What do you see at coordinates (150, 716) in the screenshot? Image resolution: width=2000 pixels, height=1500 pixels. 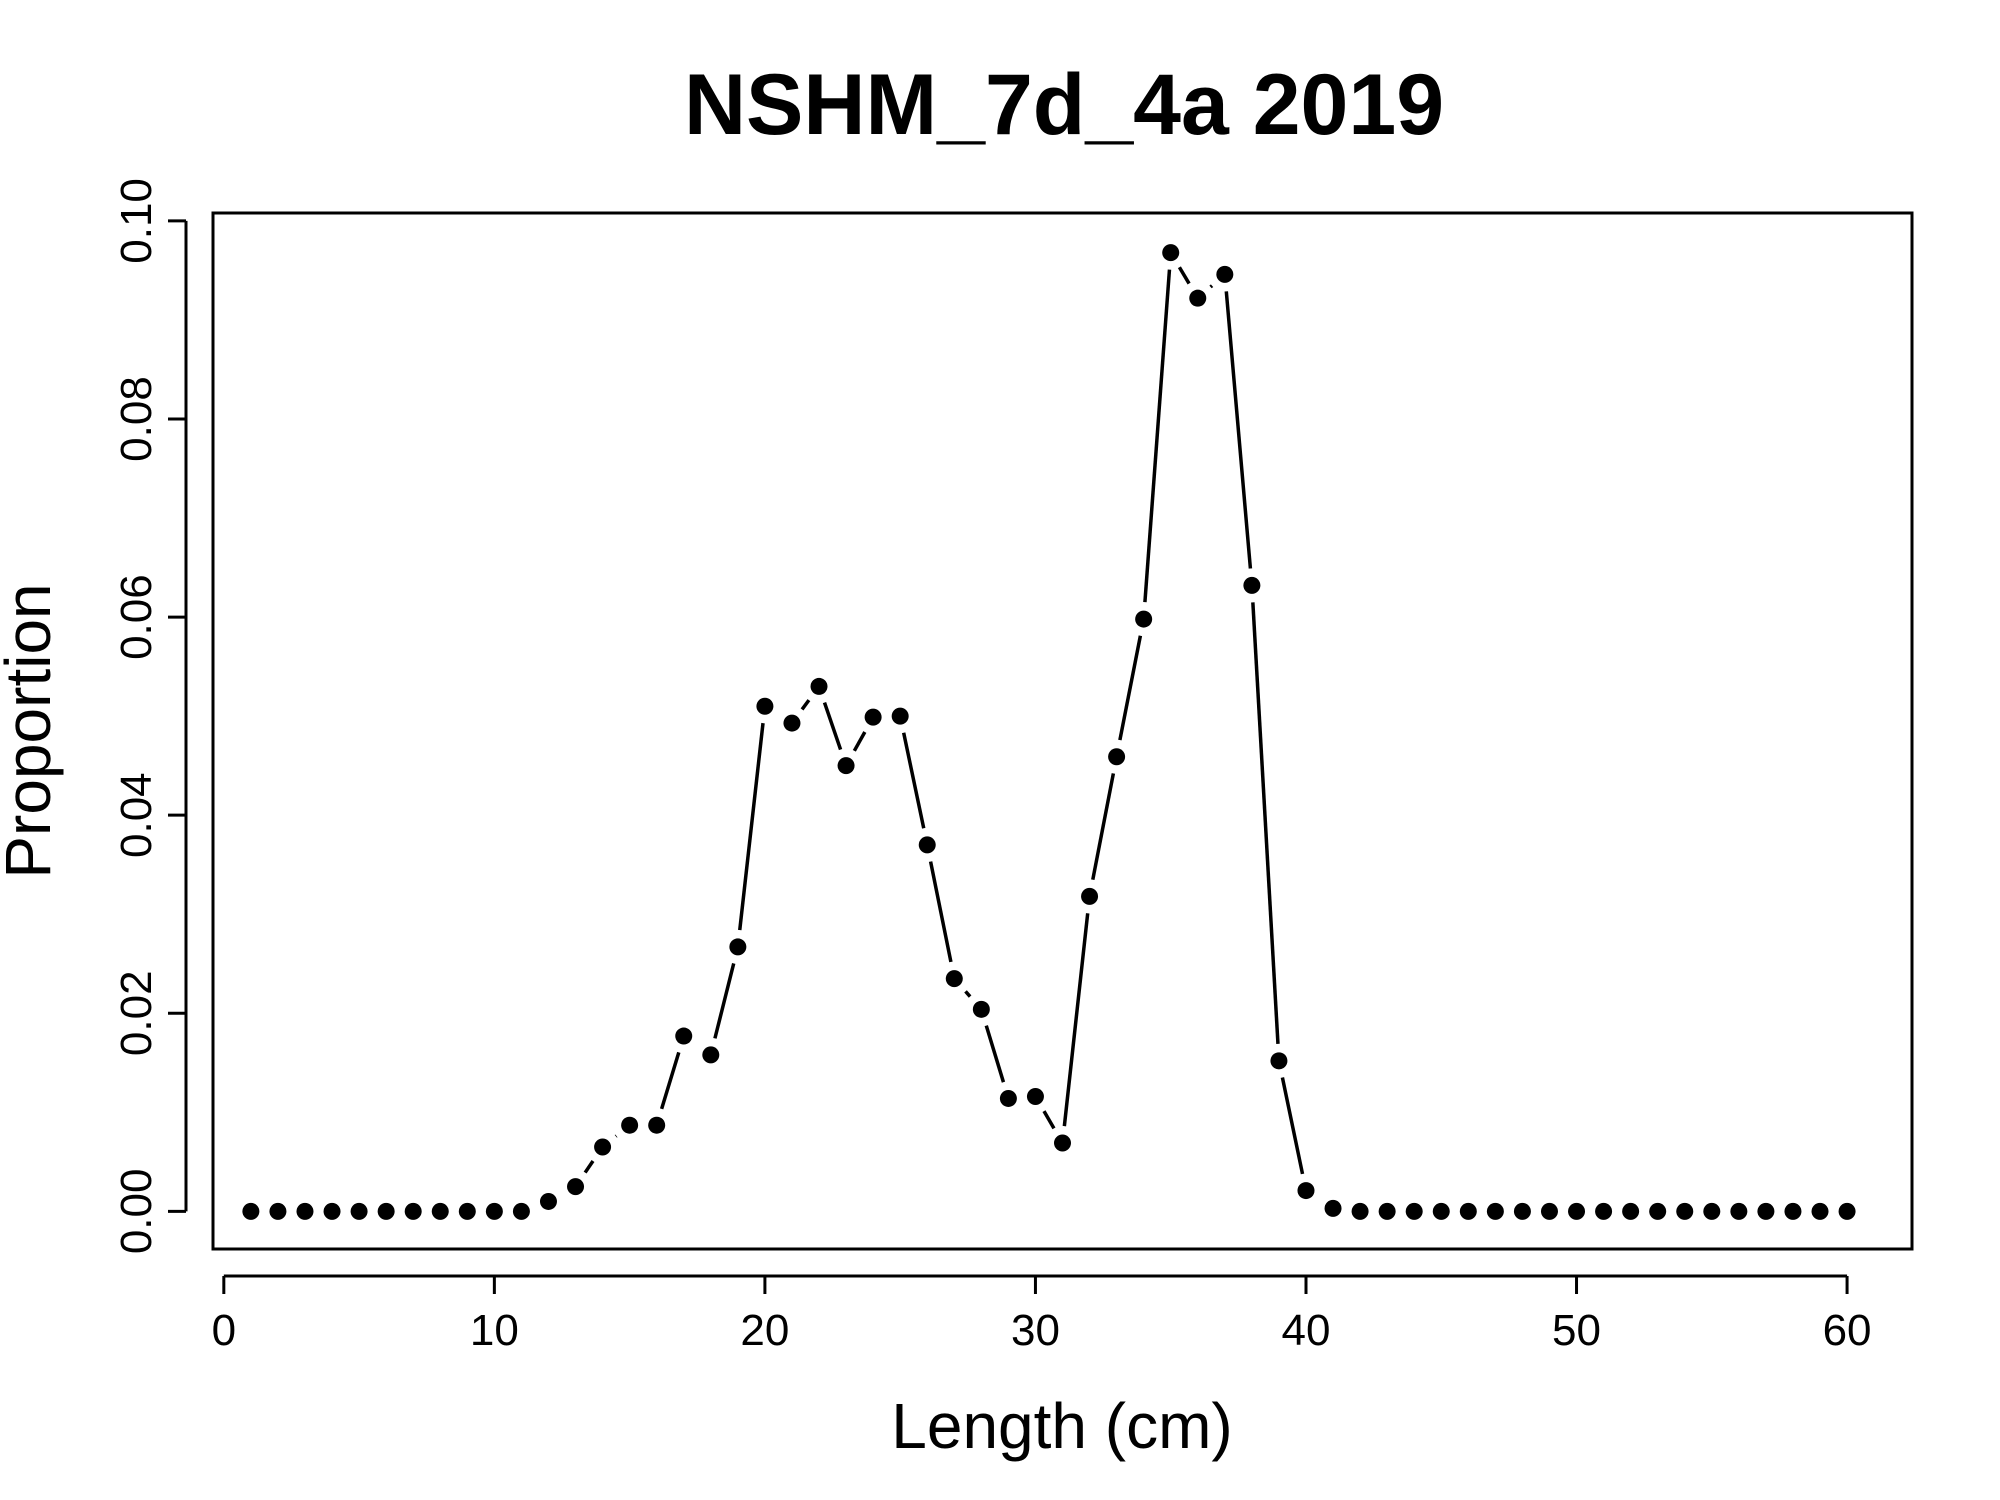 I see `y-axis: 0.00 0.02 0.04 0.06 0.08 0.10` at bounding box center [150, 716].